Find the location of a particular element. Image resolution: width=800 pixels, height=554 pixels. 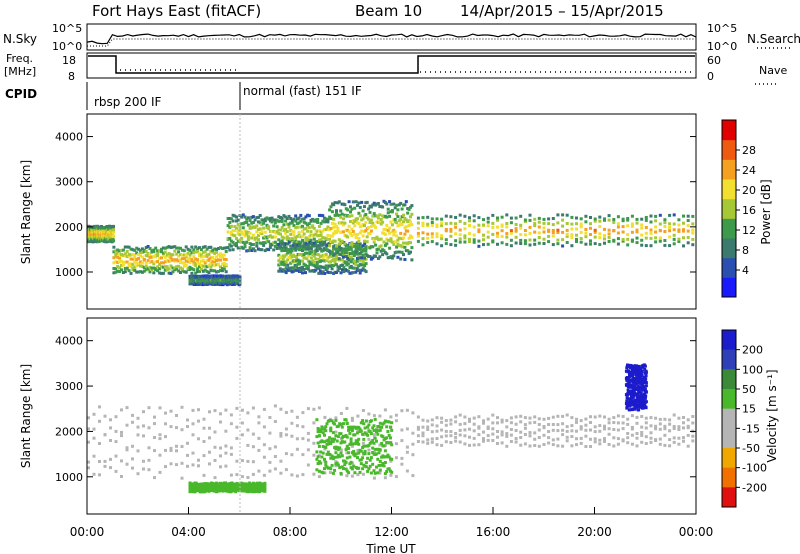

xtick-label: 00:00 is located at coordinates (696, 532).